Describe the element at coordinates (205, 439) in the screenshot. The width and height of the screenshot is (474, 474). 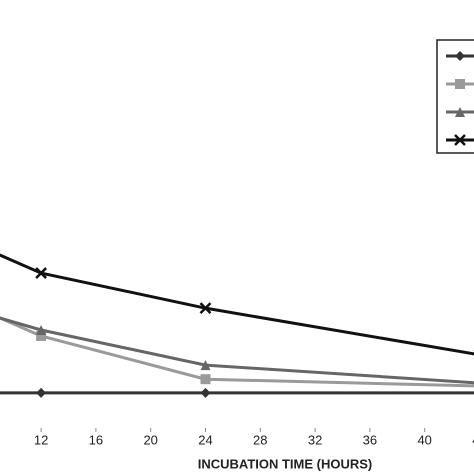
I see `x-tick-label: 24` at that location.